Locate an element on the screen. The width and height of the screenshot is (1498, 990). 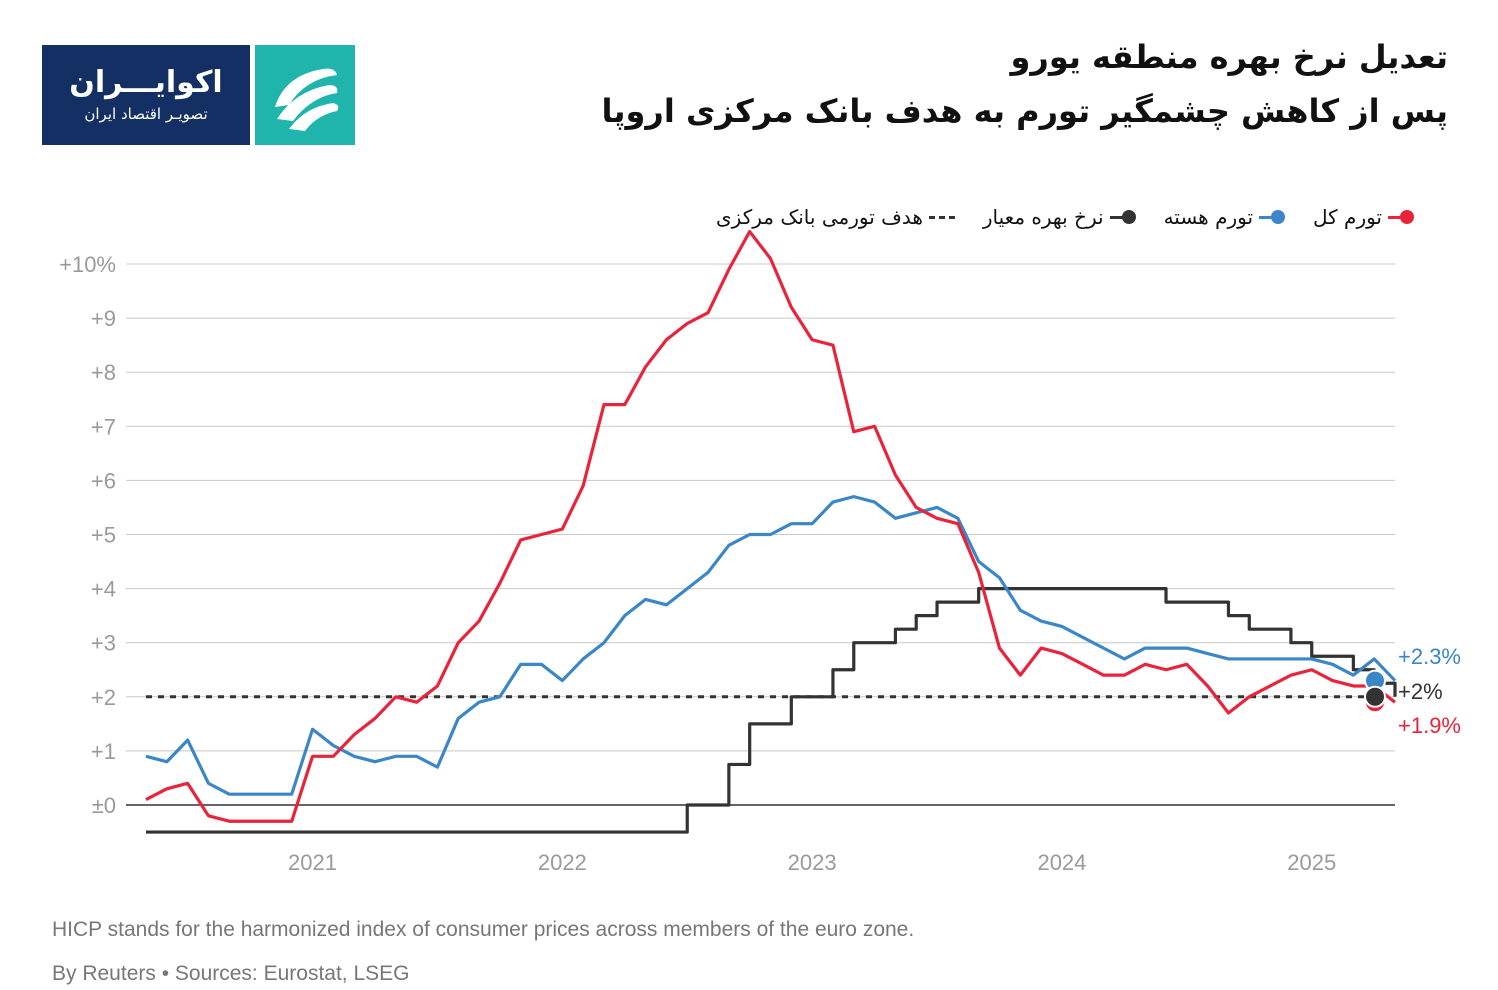
y-tick-label: +2 is located at coordinates (103, 697).